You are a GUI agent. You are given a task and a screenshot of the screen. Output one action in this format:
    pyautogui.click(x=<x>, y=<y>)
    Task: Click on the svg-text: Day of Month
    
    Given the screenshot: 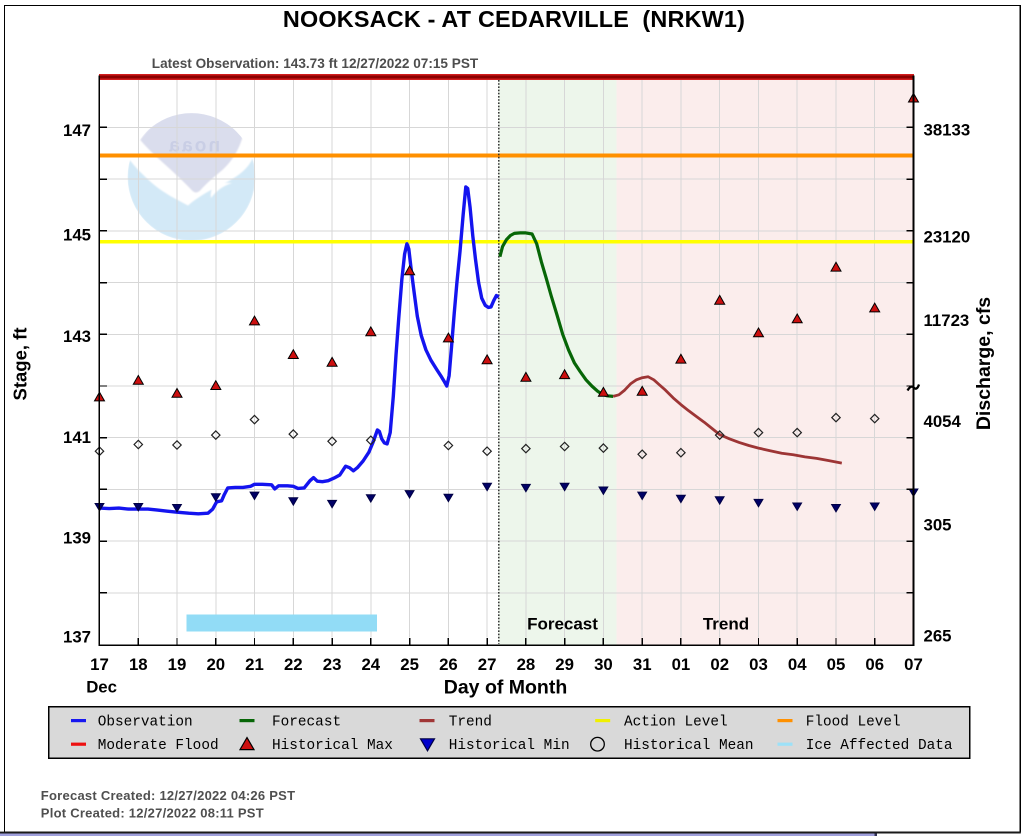 What is the action you would take?
    pyautogui.click(x=505, y=688)
    